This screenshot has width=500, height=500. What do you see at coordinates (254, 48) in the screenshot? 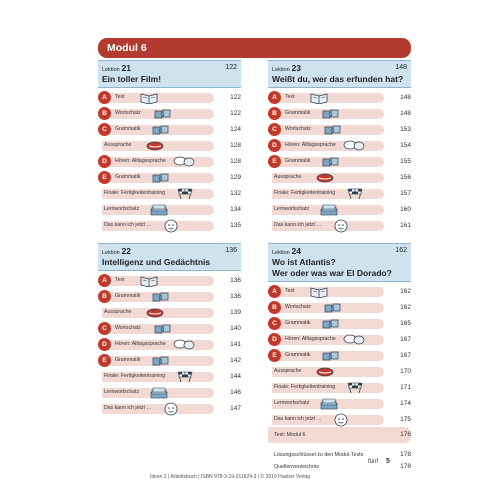
I see `modul-header: Modul 6` at bounding box center [254, 48].